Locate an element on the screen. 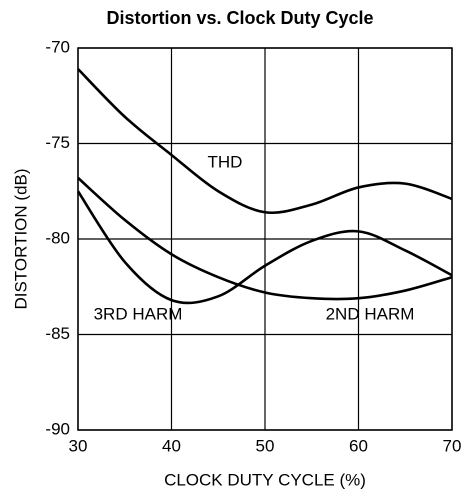  series-label: 2ND HARM is located at coordinates (370, 313).